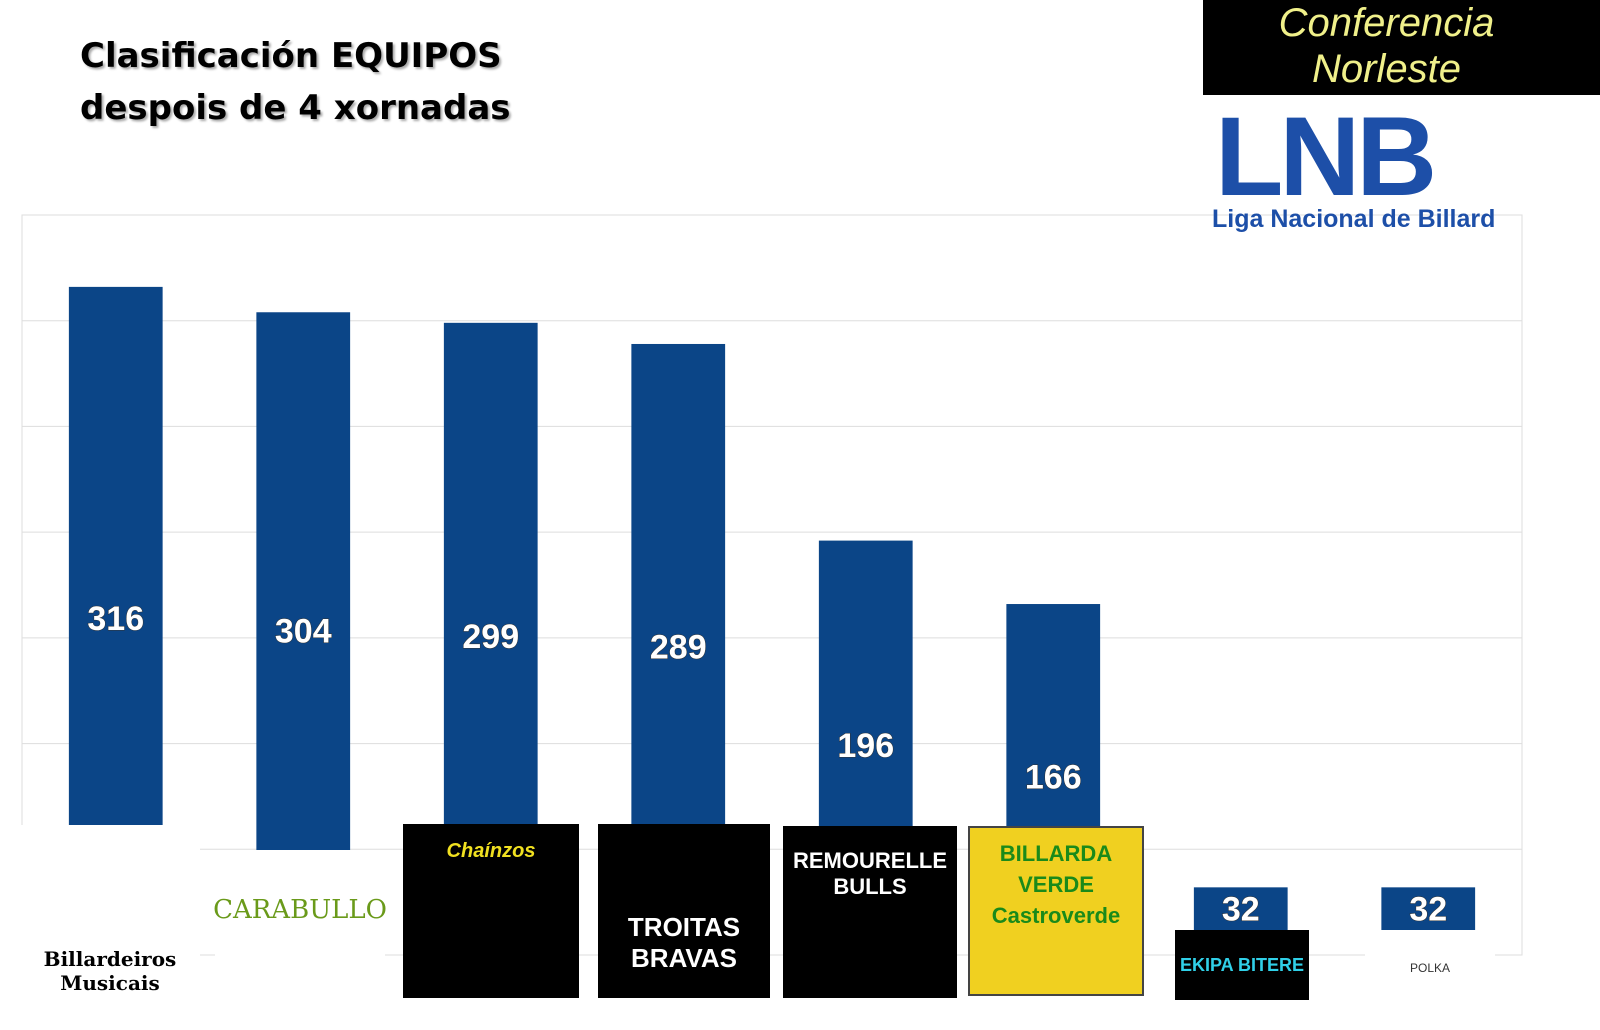 The height and width of the screenshot is (1030, 1600). Describe the element at coordinates (1326, 156) in the screenshot. I see `league-logo: LNB` at that location.